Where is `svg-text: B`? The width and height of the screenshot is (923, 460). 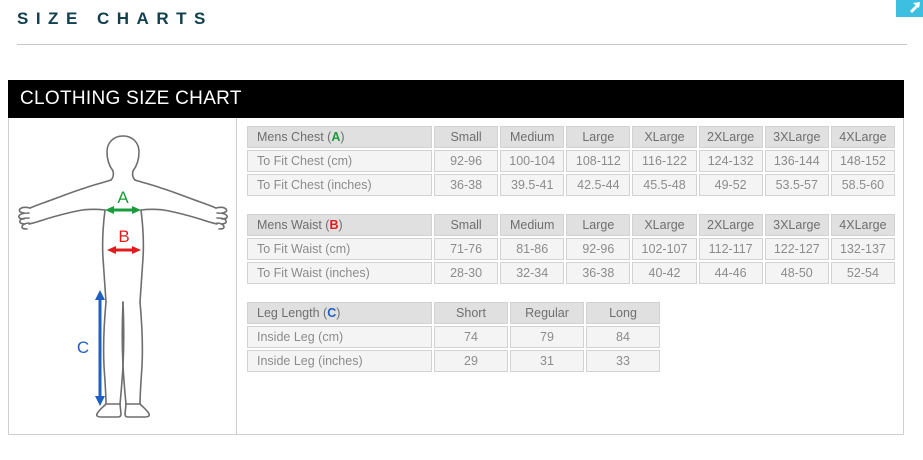 svg-text: B is located at coordinates (123, 236).